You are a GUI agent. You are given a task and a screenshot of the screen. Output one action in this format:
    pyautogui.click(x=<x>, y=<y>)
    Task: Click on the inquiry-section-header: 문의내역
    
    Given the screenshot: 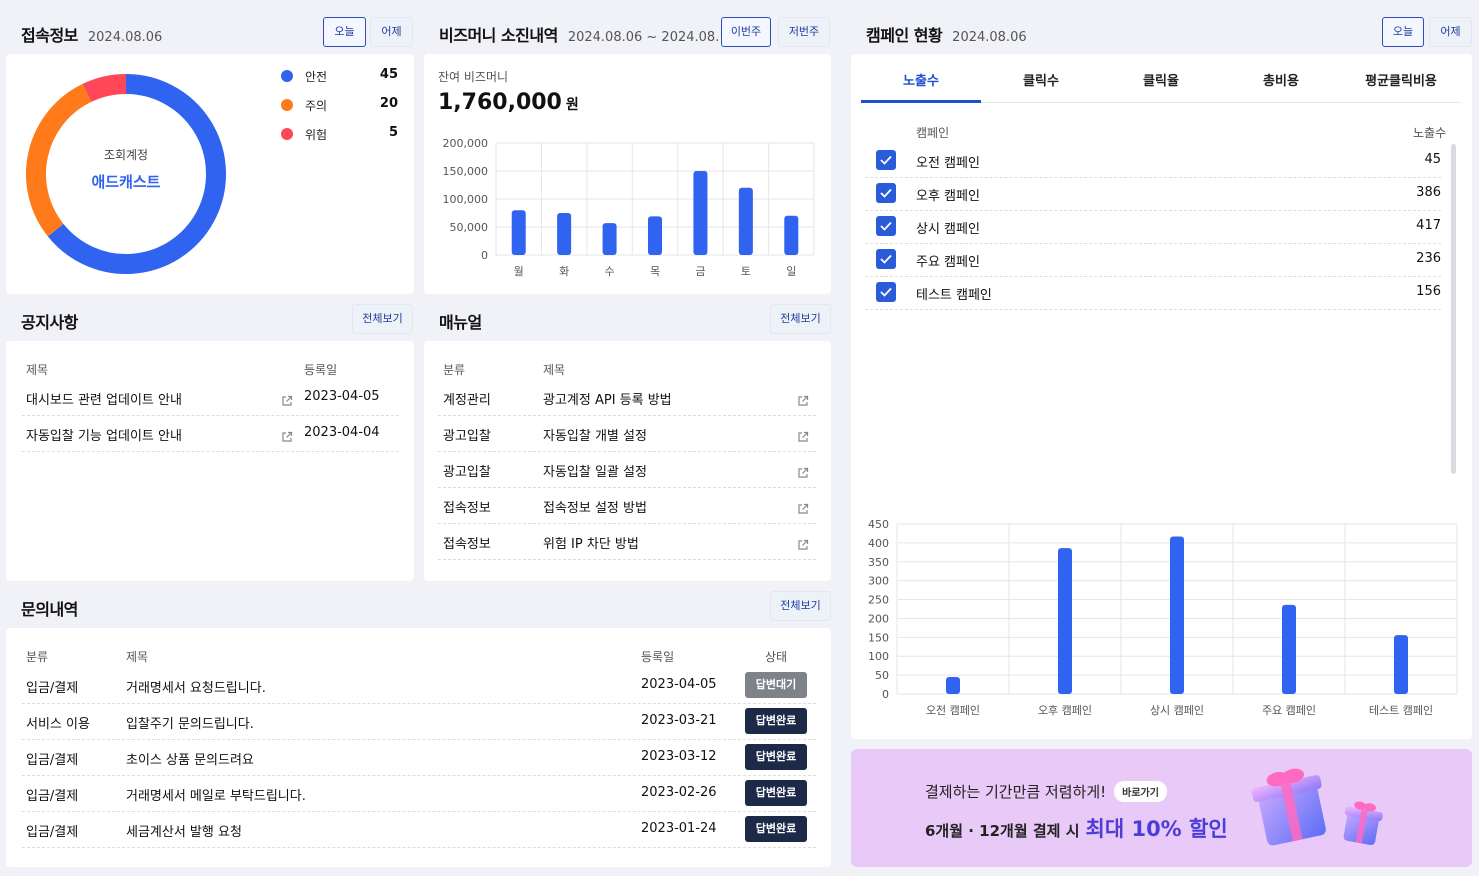 What is the action you would take?
    pyautogui.click(x=49, y=608)
    